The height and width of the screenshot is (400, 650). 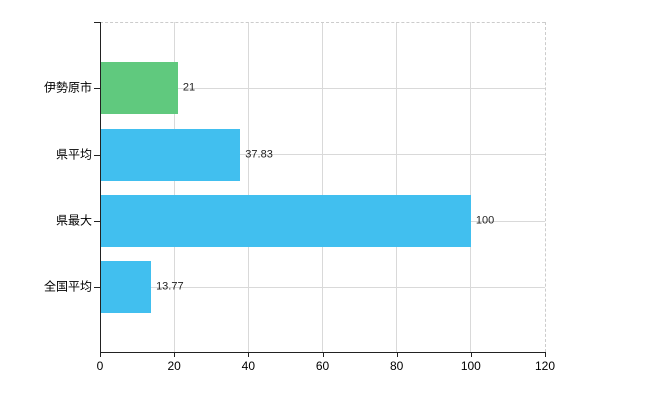 I want to click on plot-border-right, so click(x=545, y=187).